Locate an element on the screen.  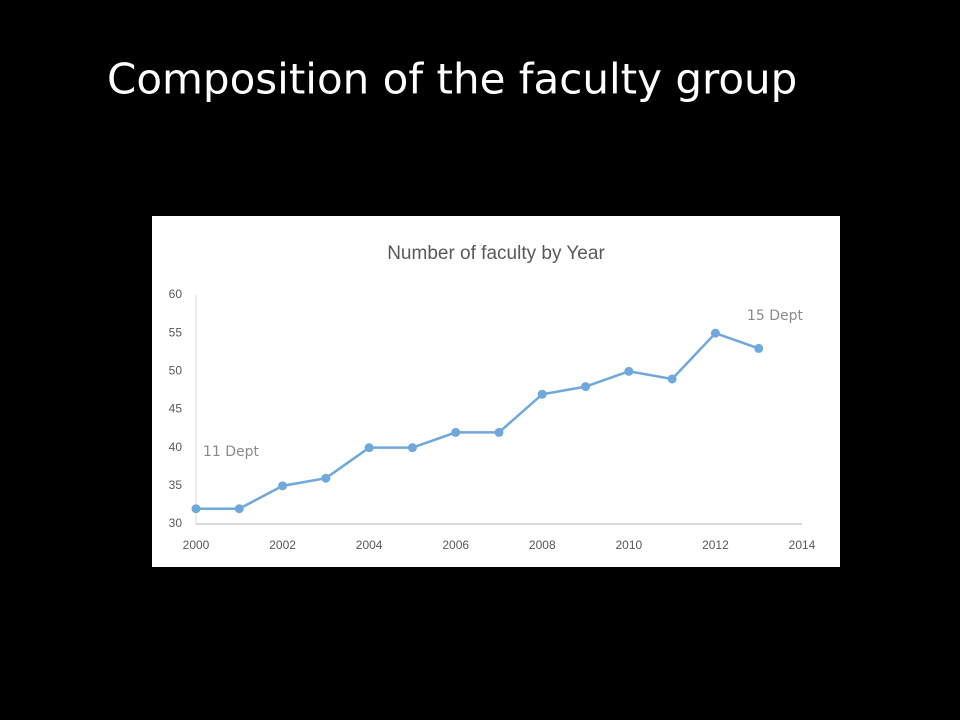
y-tick-label: 40 is located at coordinates (176, 447).